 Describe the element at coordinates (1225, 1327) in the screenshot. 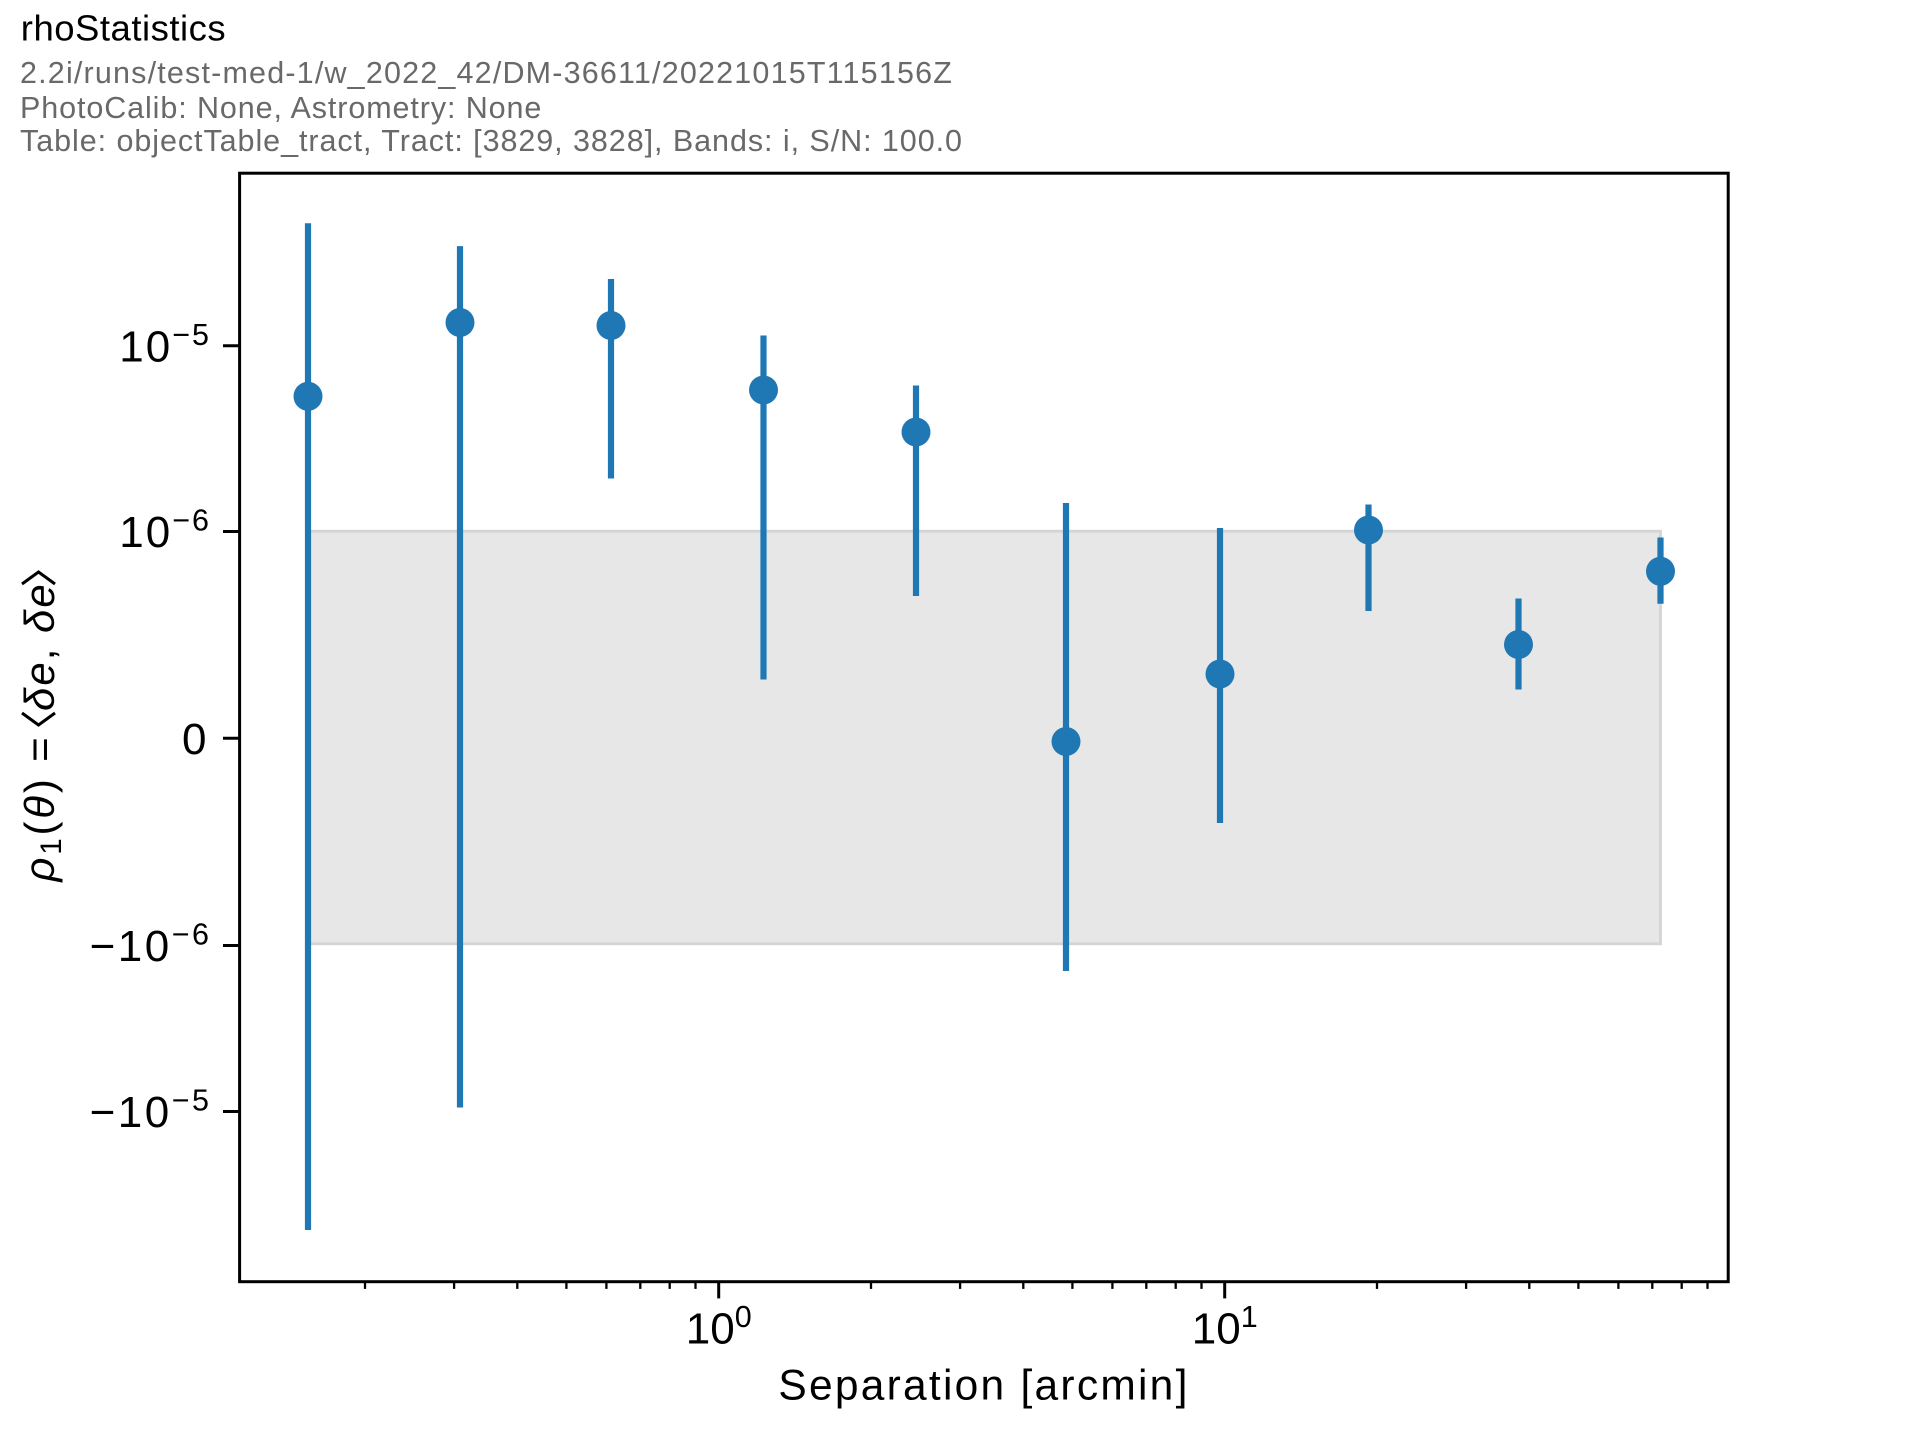

I see `svg-text: 10¹` at that location.